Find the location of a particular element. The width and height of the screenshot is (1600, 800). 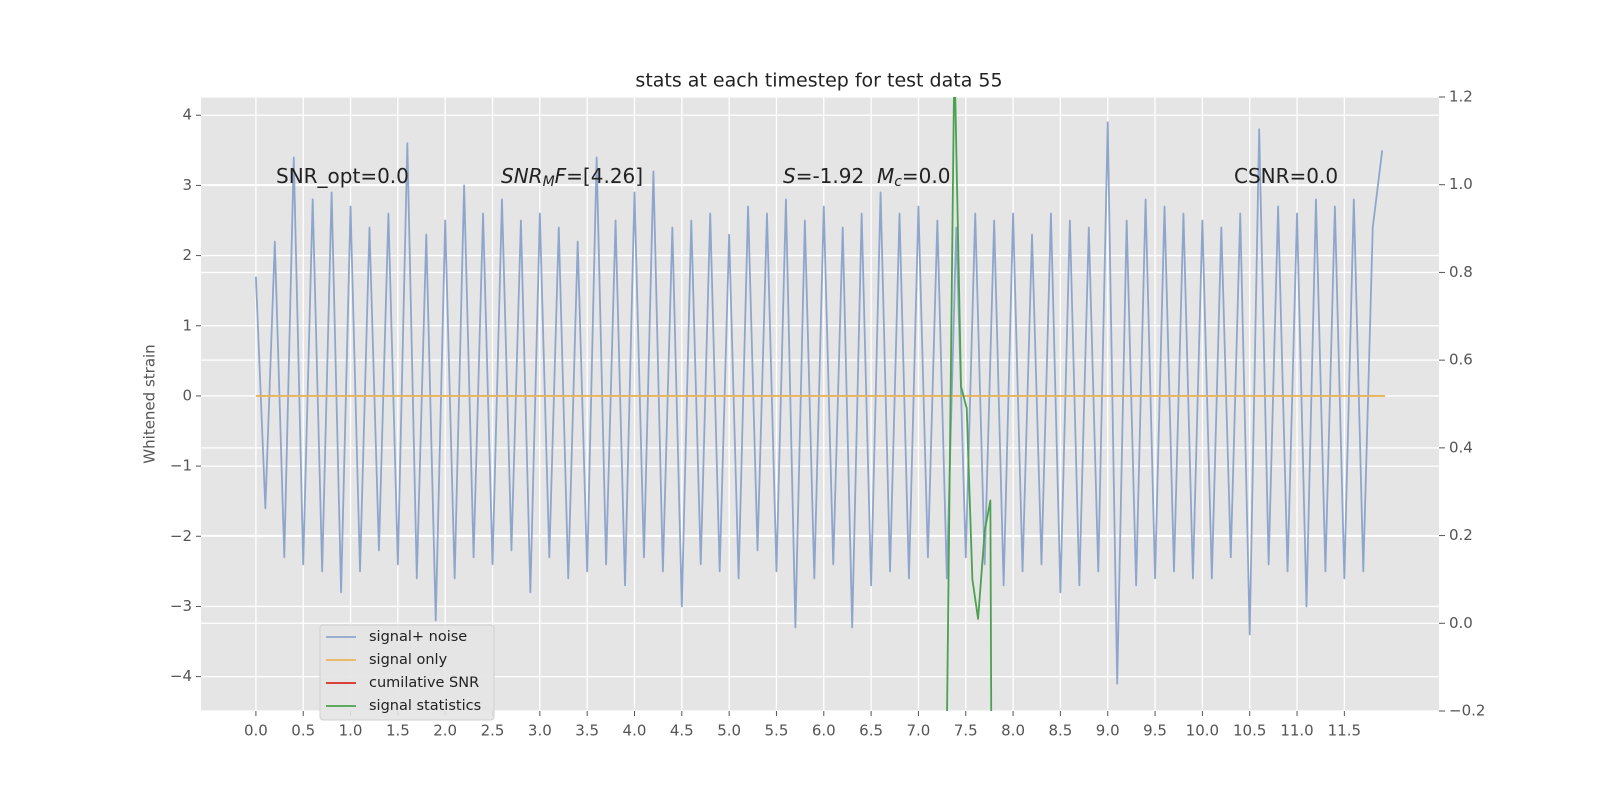

x-tick-label: 0.5 is located at coordinates (303, 731).